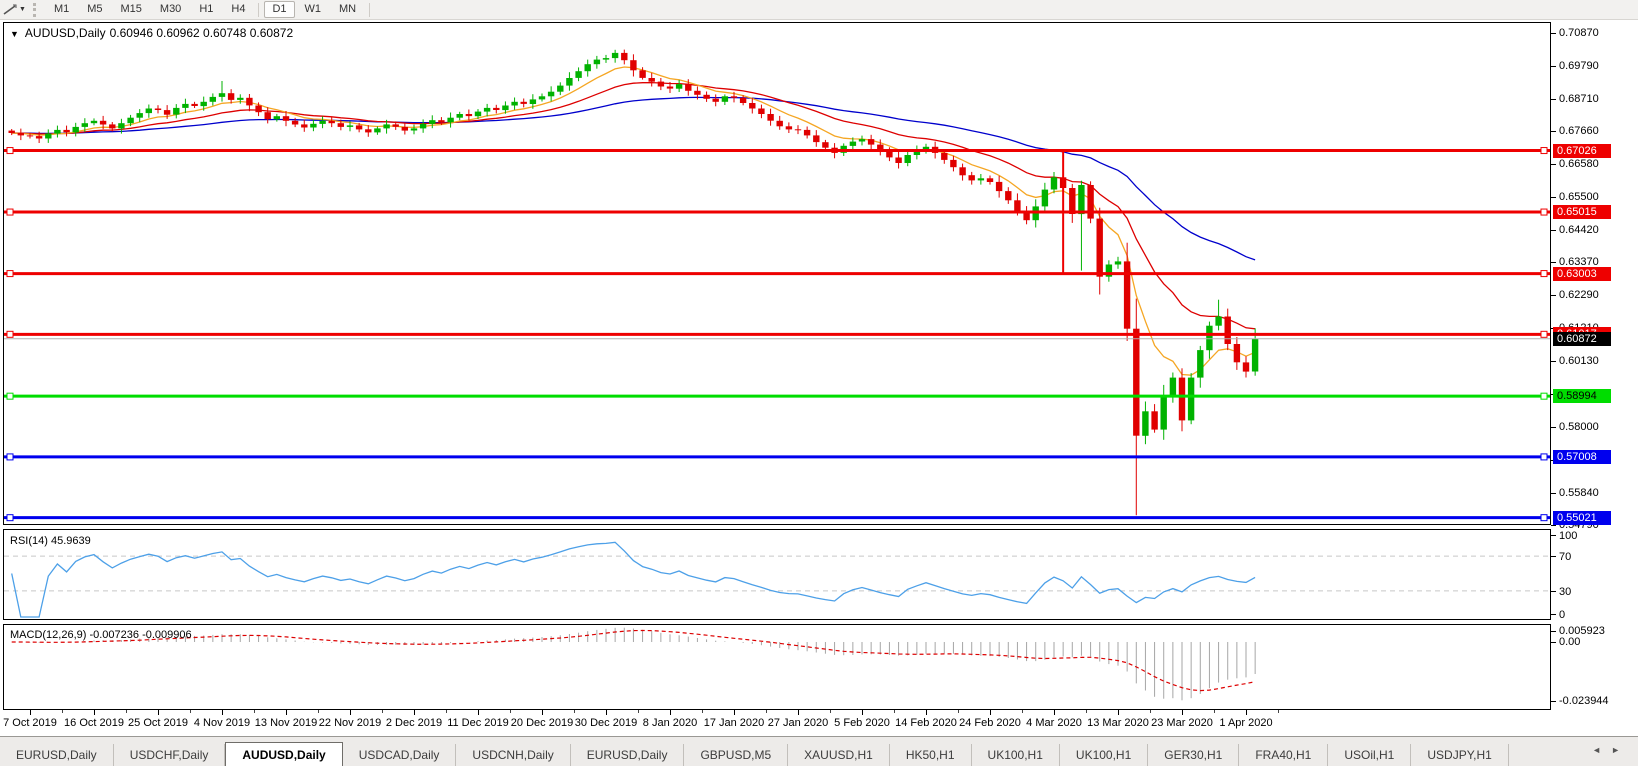 Image resolution: width=1638 pixels, height=766 pixels. I want to click on price-level-badge: 0.57008, so click(1582, 456).